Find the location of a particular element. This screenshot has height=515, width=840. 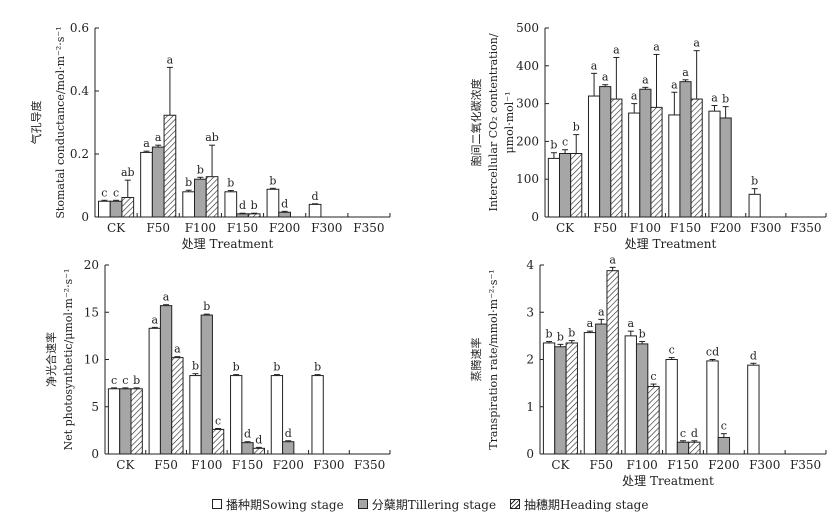

bar-heading-F50 is located at coordinates (177, 406).